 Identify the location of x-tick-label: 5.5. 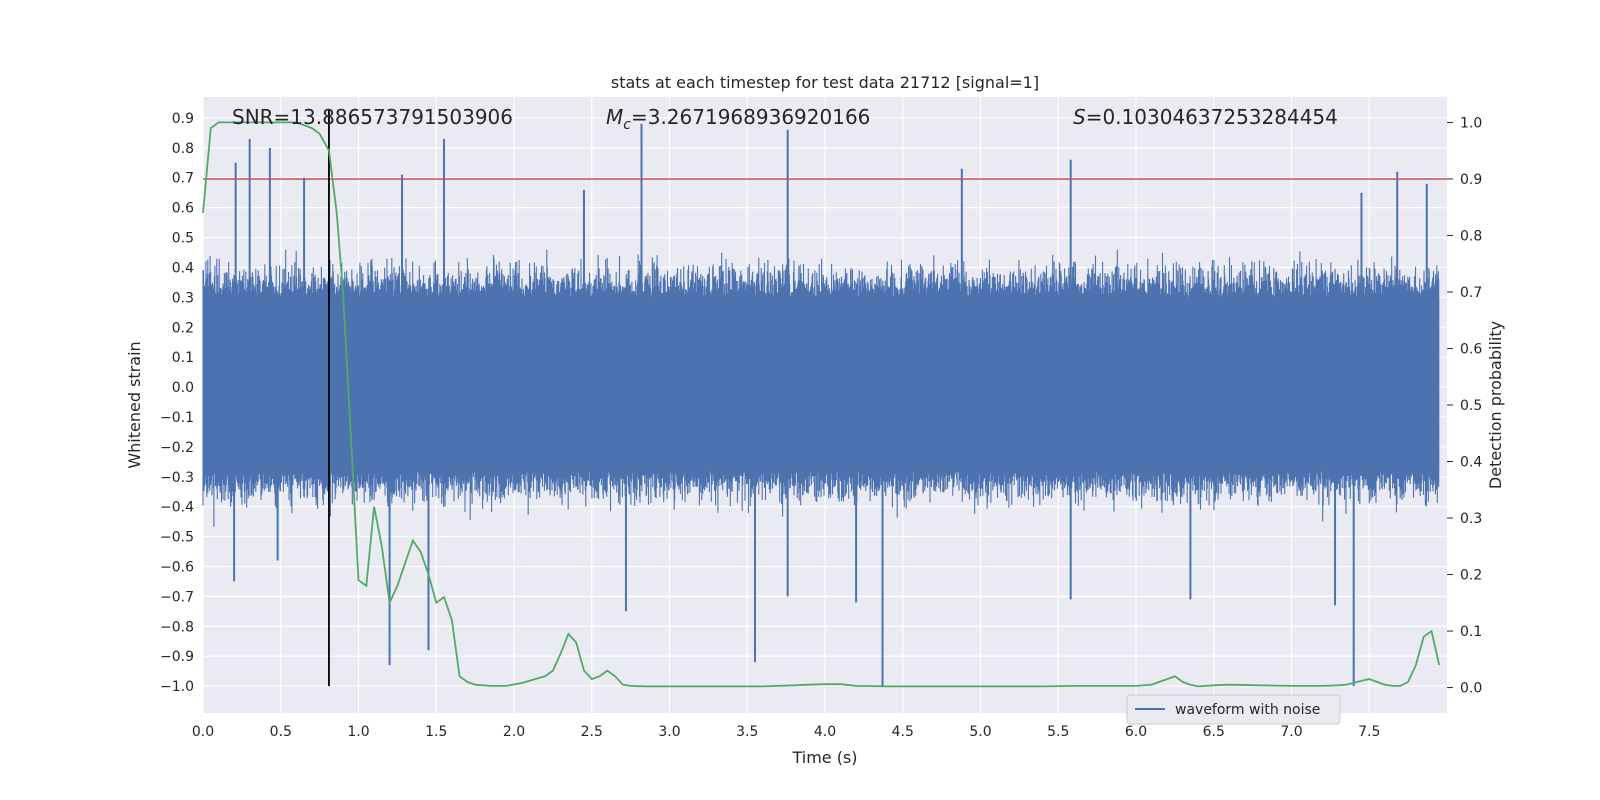
(1058, 732).